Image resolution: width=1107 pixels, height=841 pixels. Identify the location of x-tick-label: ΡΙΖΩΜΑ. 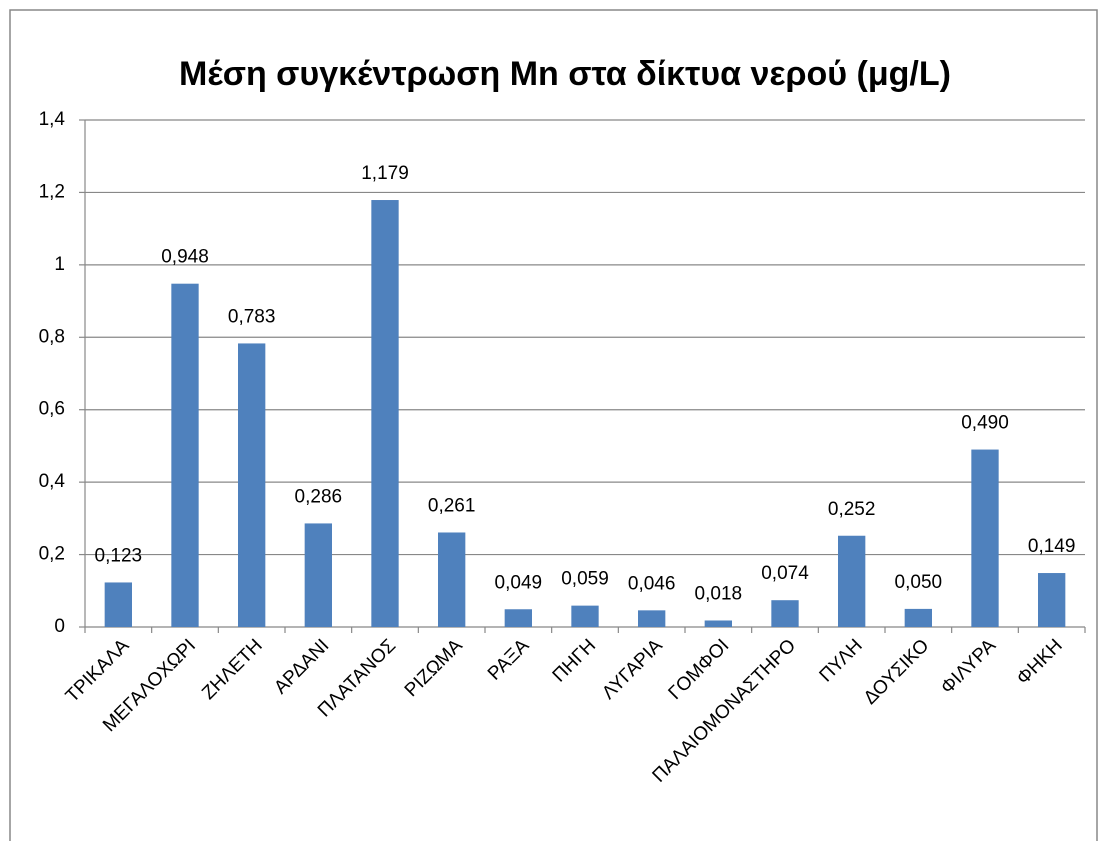
(434, 668).